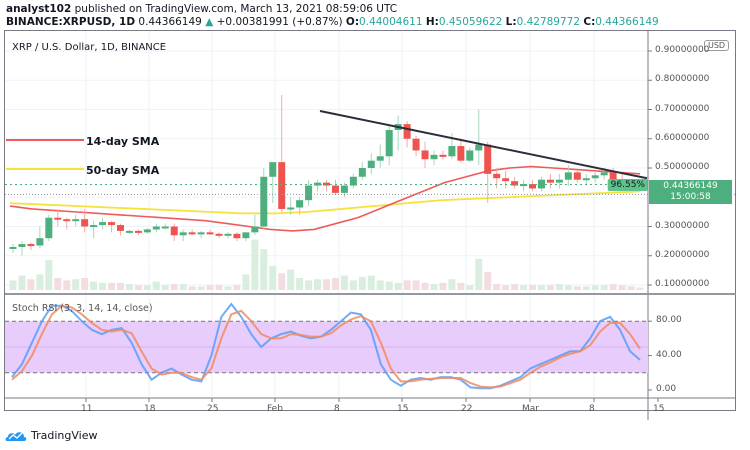  I want to click on price-axis-label: 0.20000000, so click(682, 254).